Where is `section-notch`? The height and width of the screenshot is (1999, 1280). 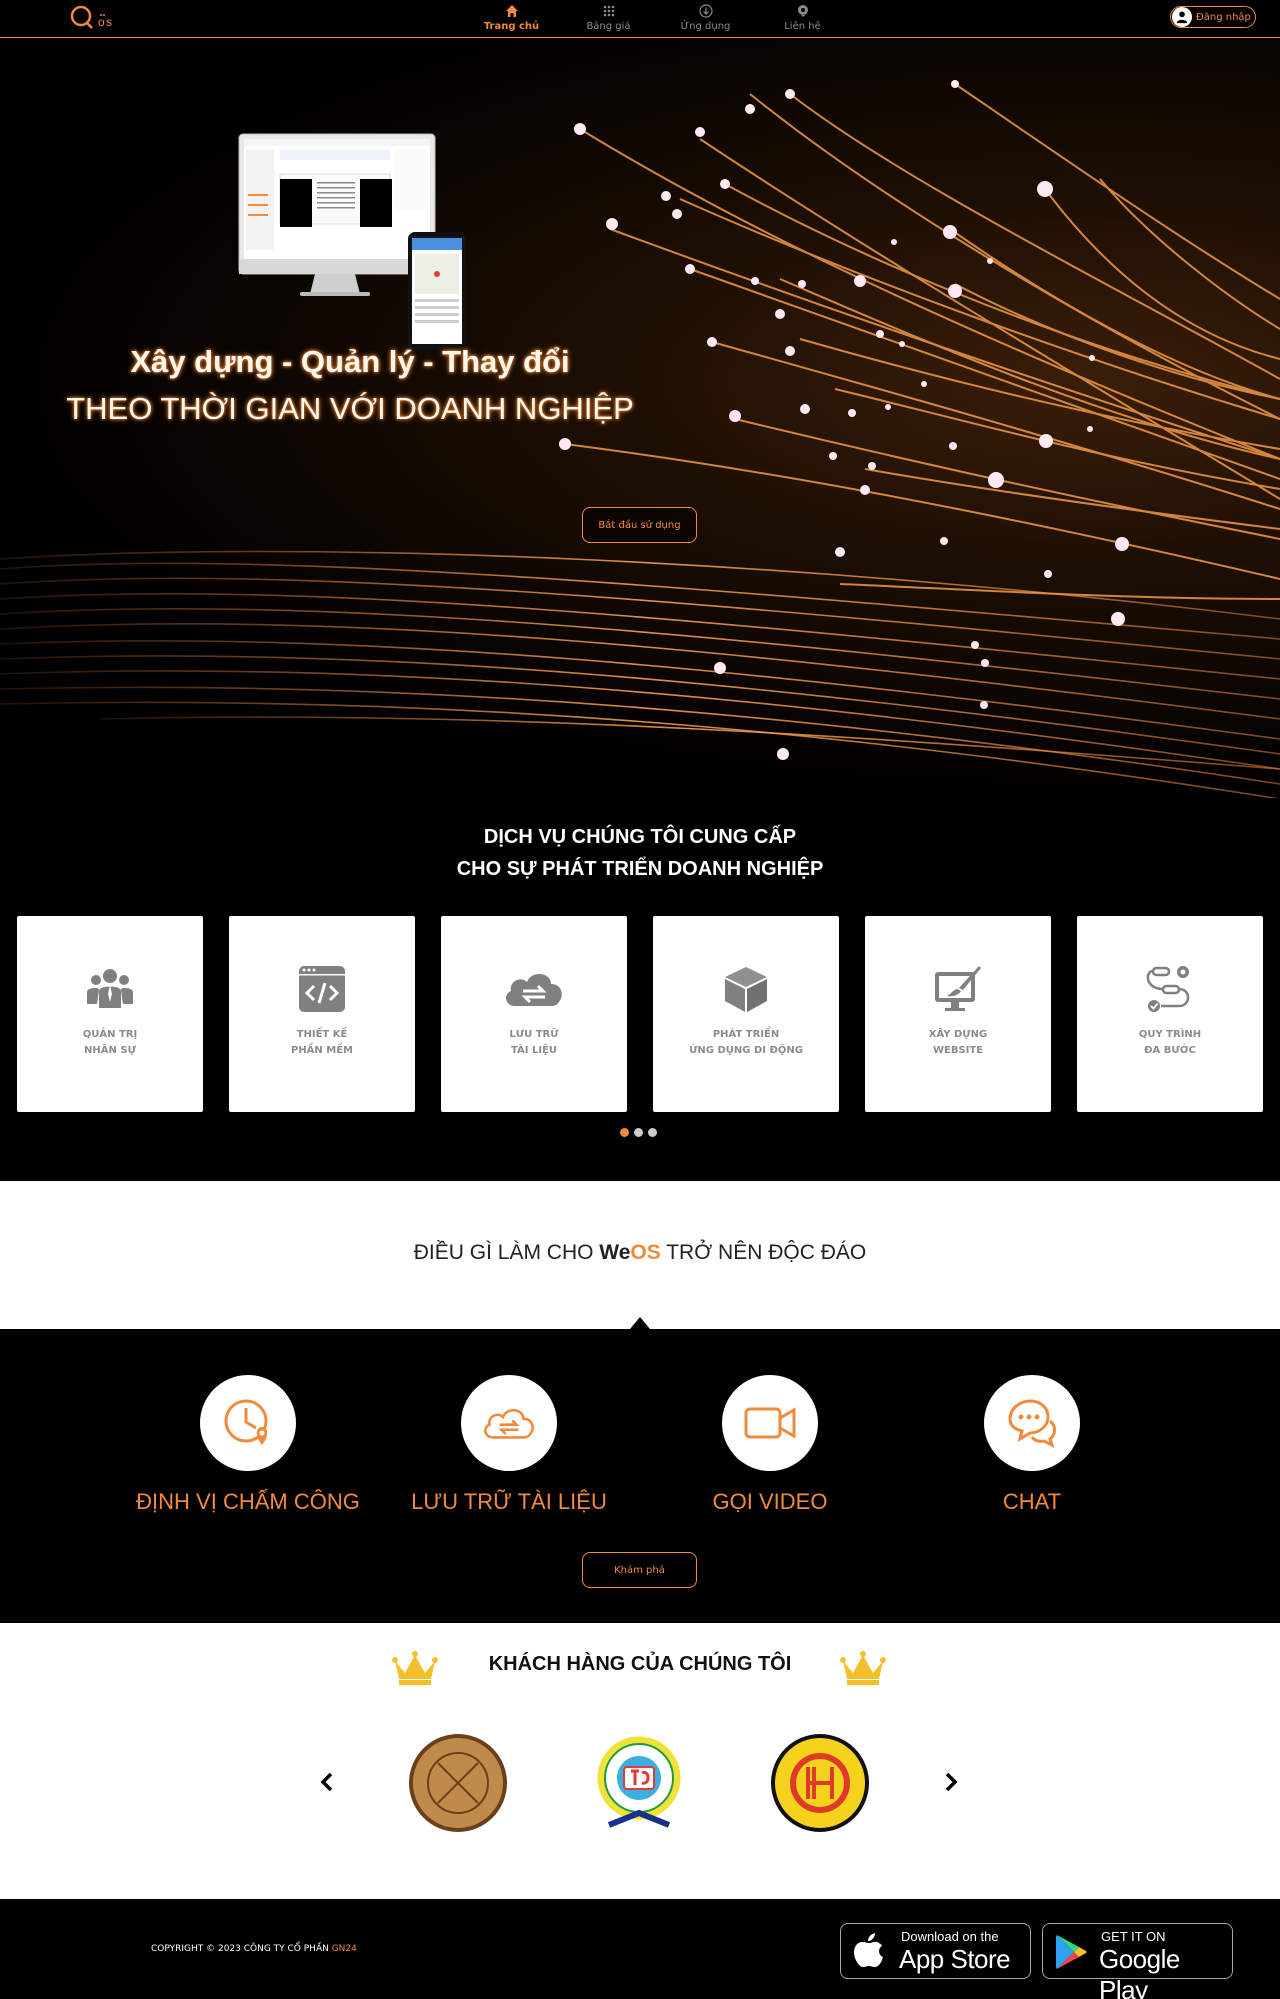
section-notch is located at coordinates (640, 1323).